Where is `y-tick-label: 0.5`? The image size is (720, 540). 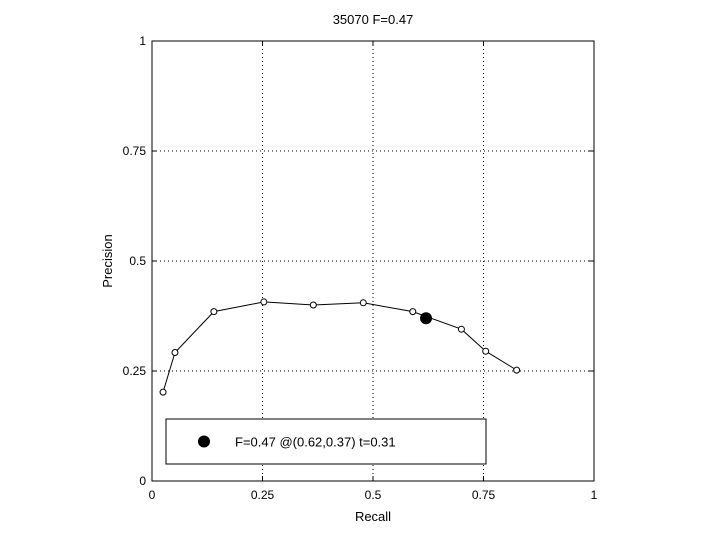
y-tick-label: 0.5 is located at coordinates (137, 261).